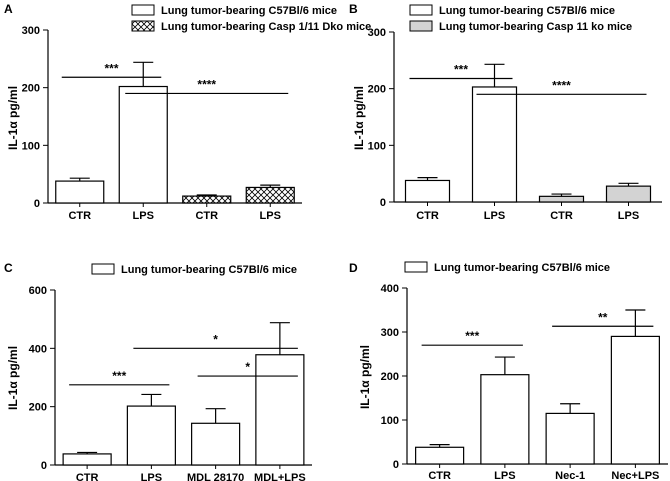  What do you see at coordinates (353, 268) in the screenshot?
I see `panel-letter: D` at bounding box center [353, 268].